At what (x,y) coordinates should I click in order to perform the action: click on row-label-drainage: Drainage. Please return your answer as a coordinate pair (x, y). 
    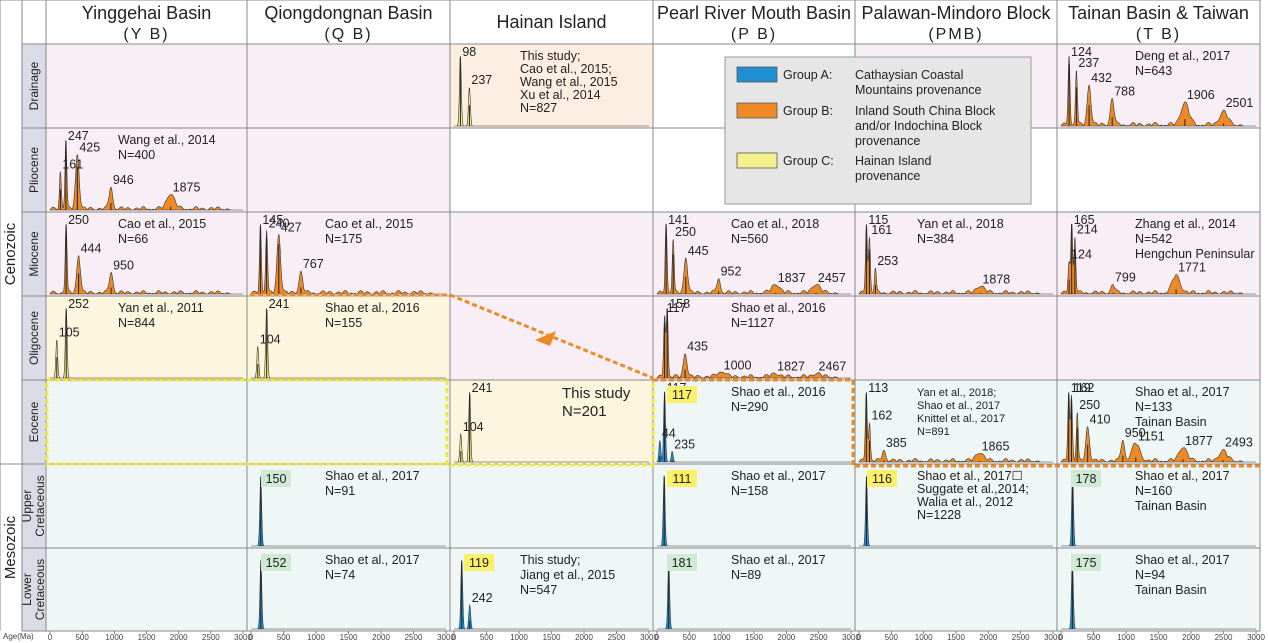
    Looking at the image, I should click on (34, 85).